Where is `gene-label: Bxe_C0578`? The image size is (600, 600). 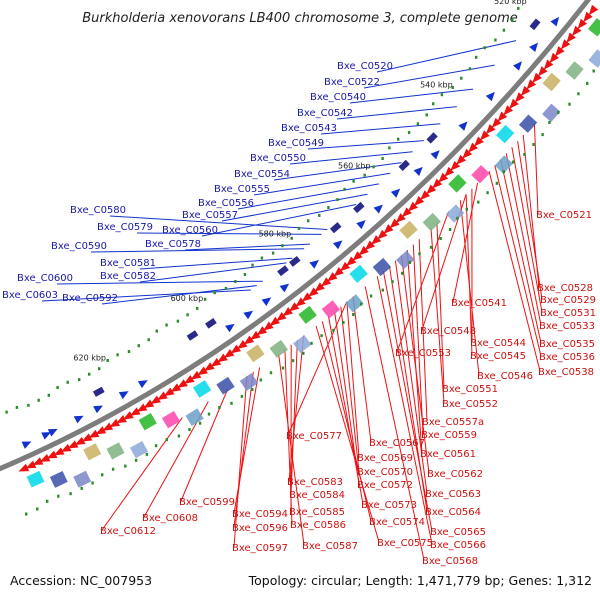 gene-label: Bxe_C0578 is located at coordinates (173, 244).